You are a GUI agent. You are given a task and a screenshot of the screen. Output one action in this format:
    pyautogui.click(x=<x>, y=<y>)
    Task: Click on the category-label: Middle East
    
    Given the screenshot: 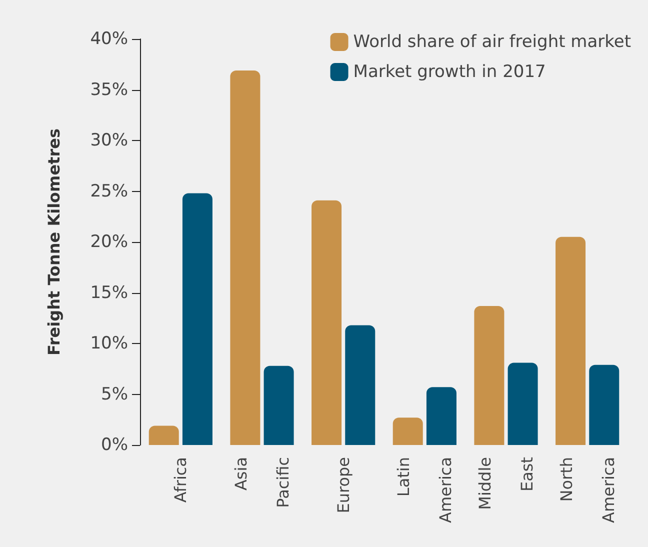 What is the action you would take?
    pyautogui.click(x=506, y=483)
    